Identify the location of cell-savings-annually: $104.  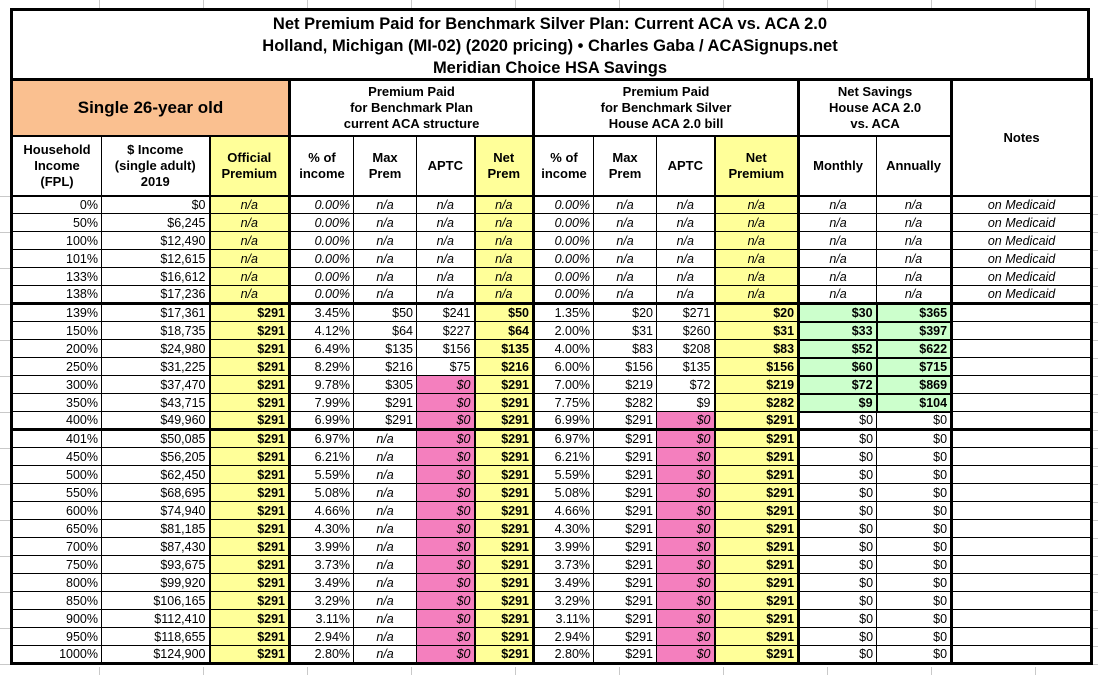
(914, 402).